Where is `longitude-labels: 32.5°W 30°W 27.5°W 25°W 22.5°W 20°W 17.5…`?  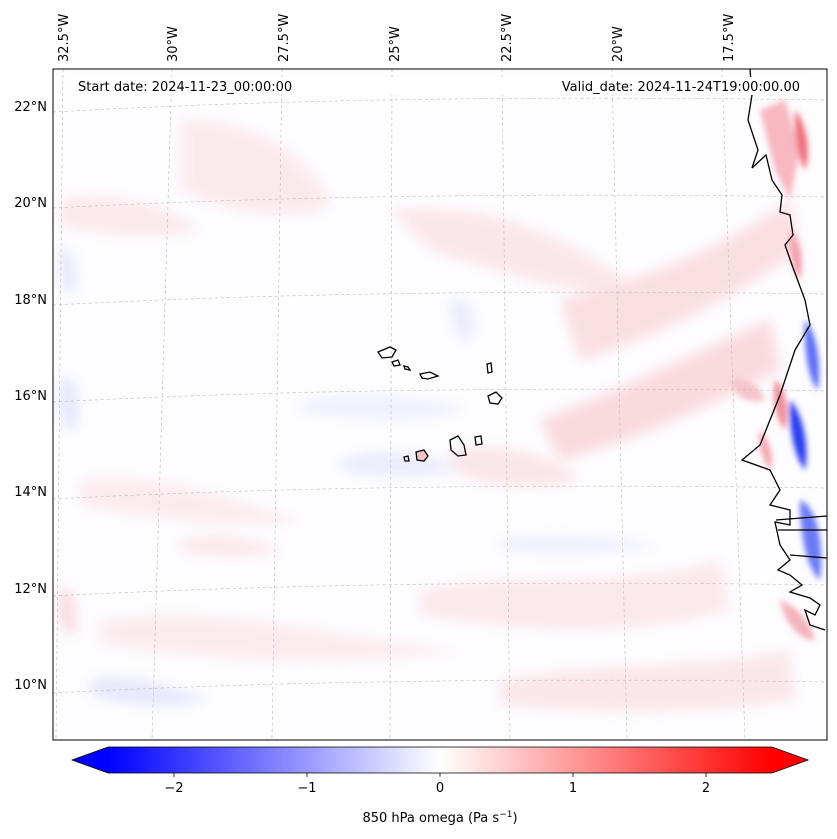 longitude-labels: 32.5°W 30°W 27.5°W 25°W 22.5°W 20°W 17.5… is located at coordinates (397, 38).